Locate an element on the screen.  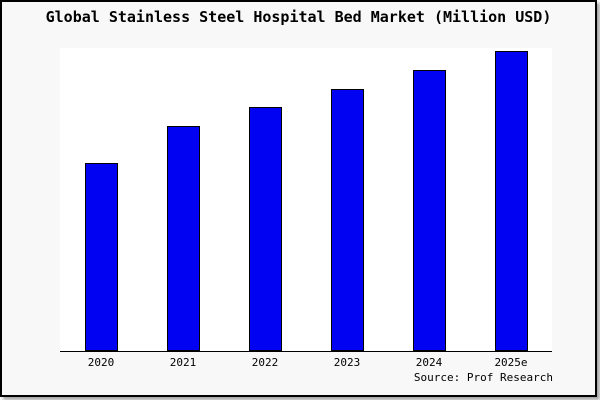
bar-2020 is located at coordinates (101, 256).